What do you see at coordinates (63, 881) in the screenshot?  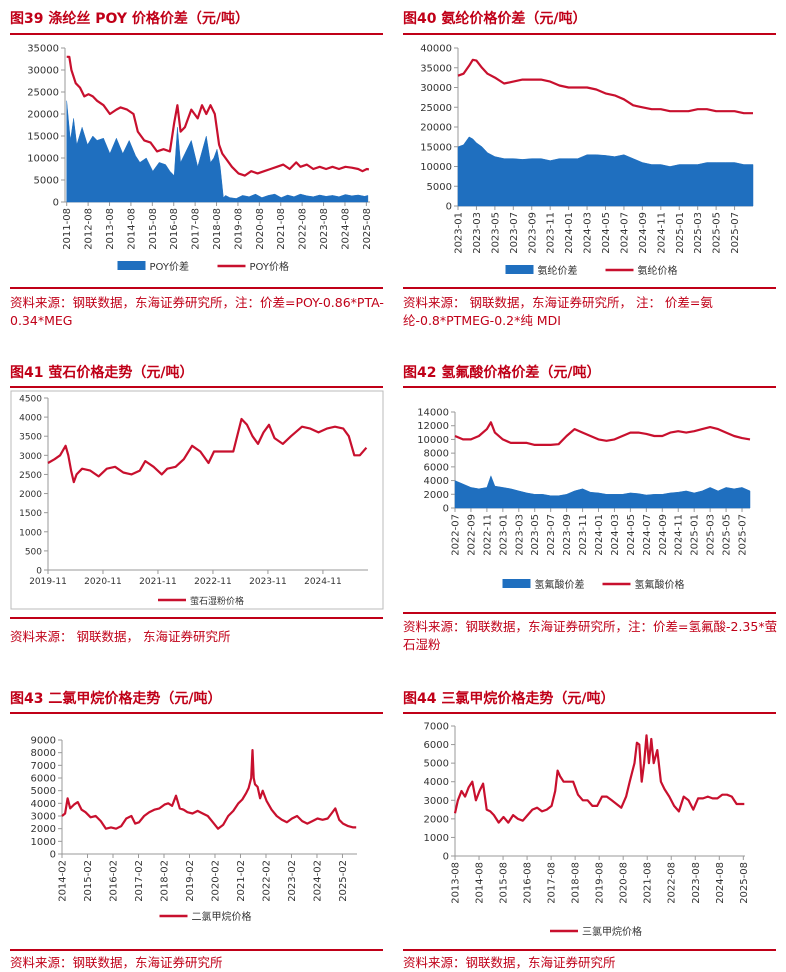 I see `x-tick-label: 2014-02` at bounding box center [63, 881].